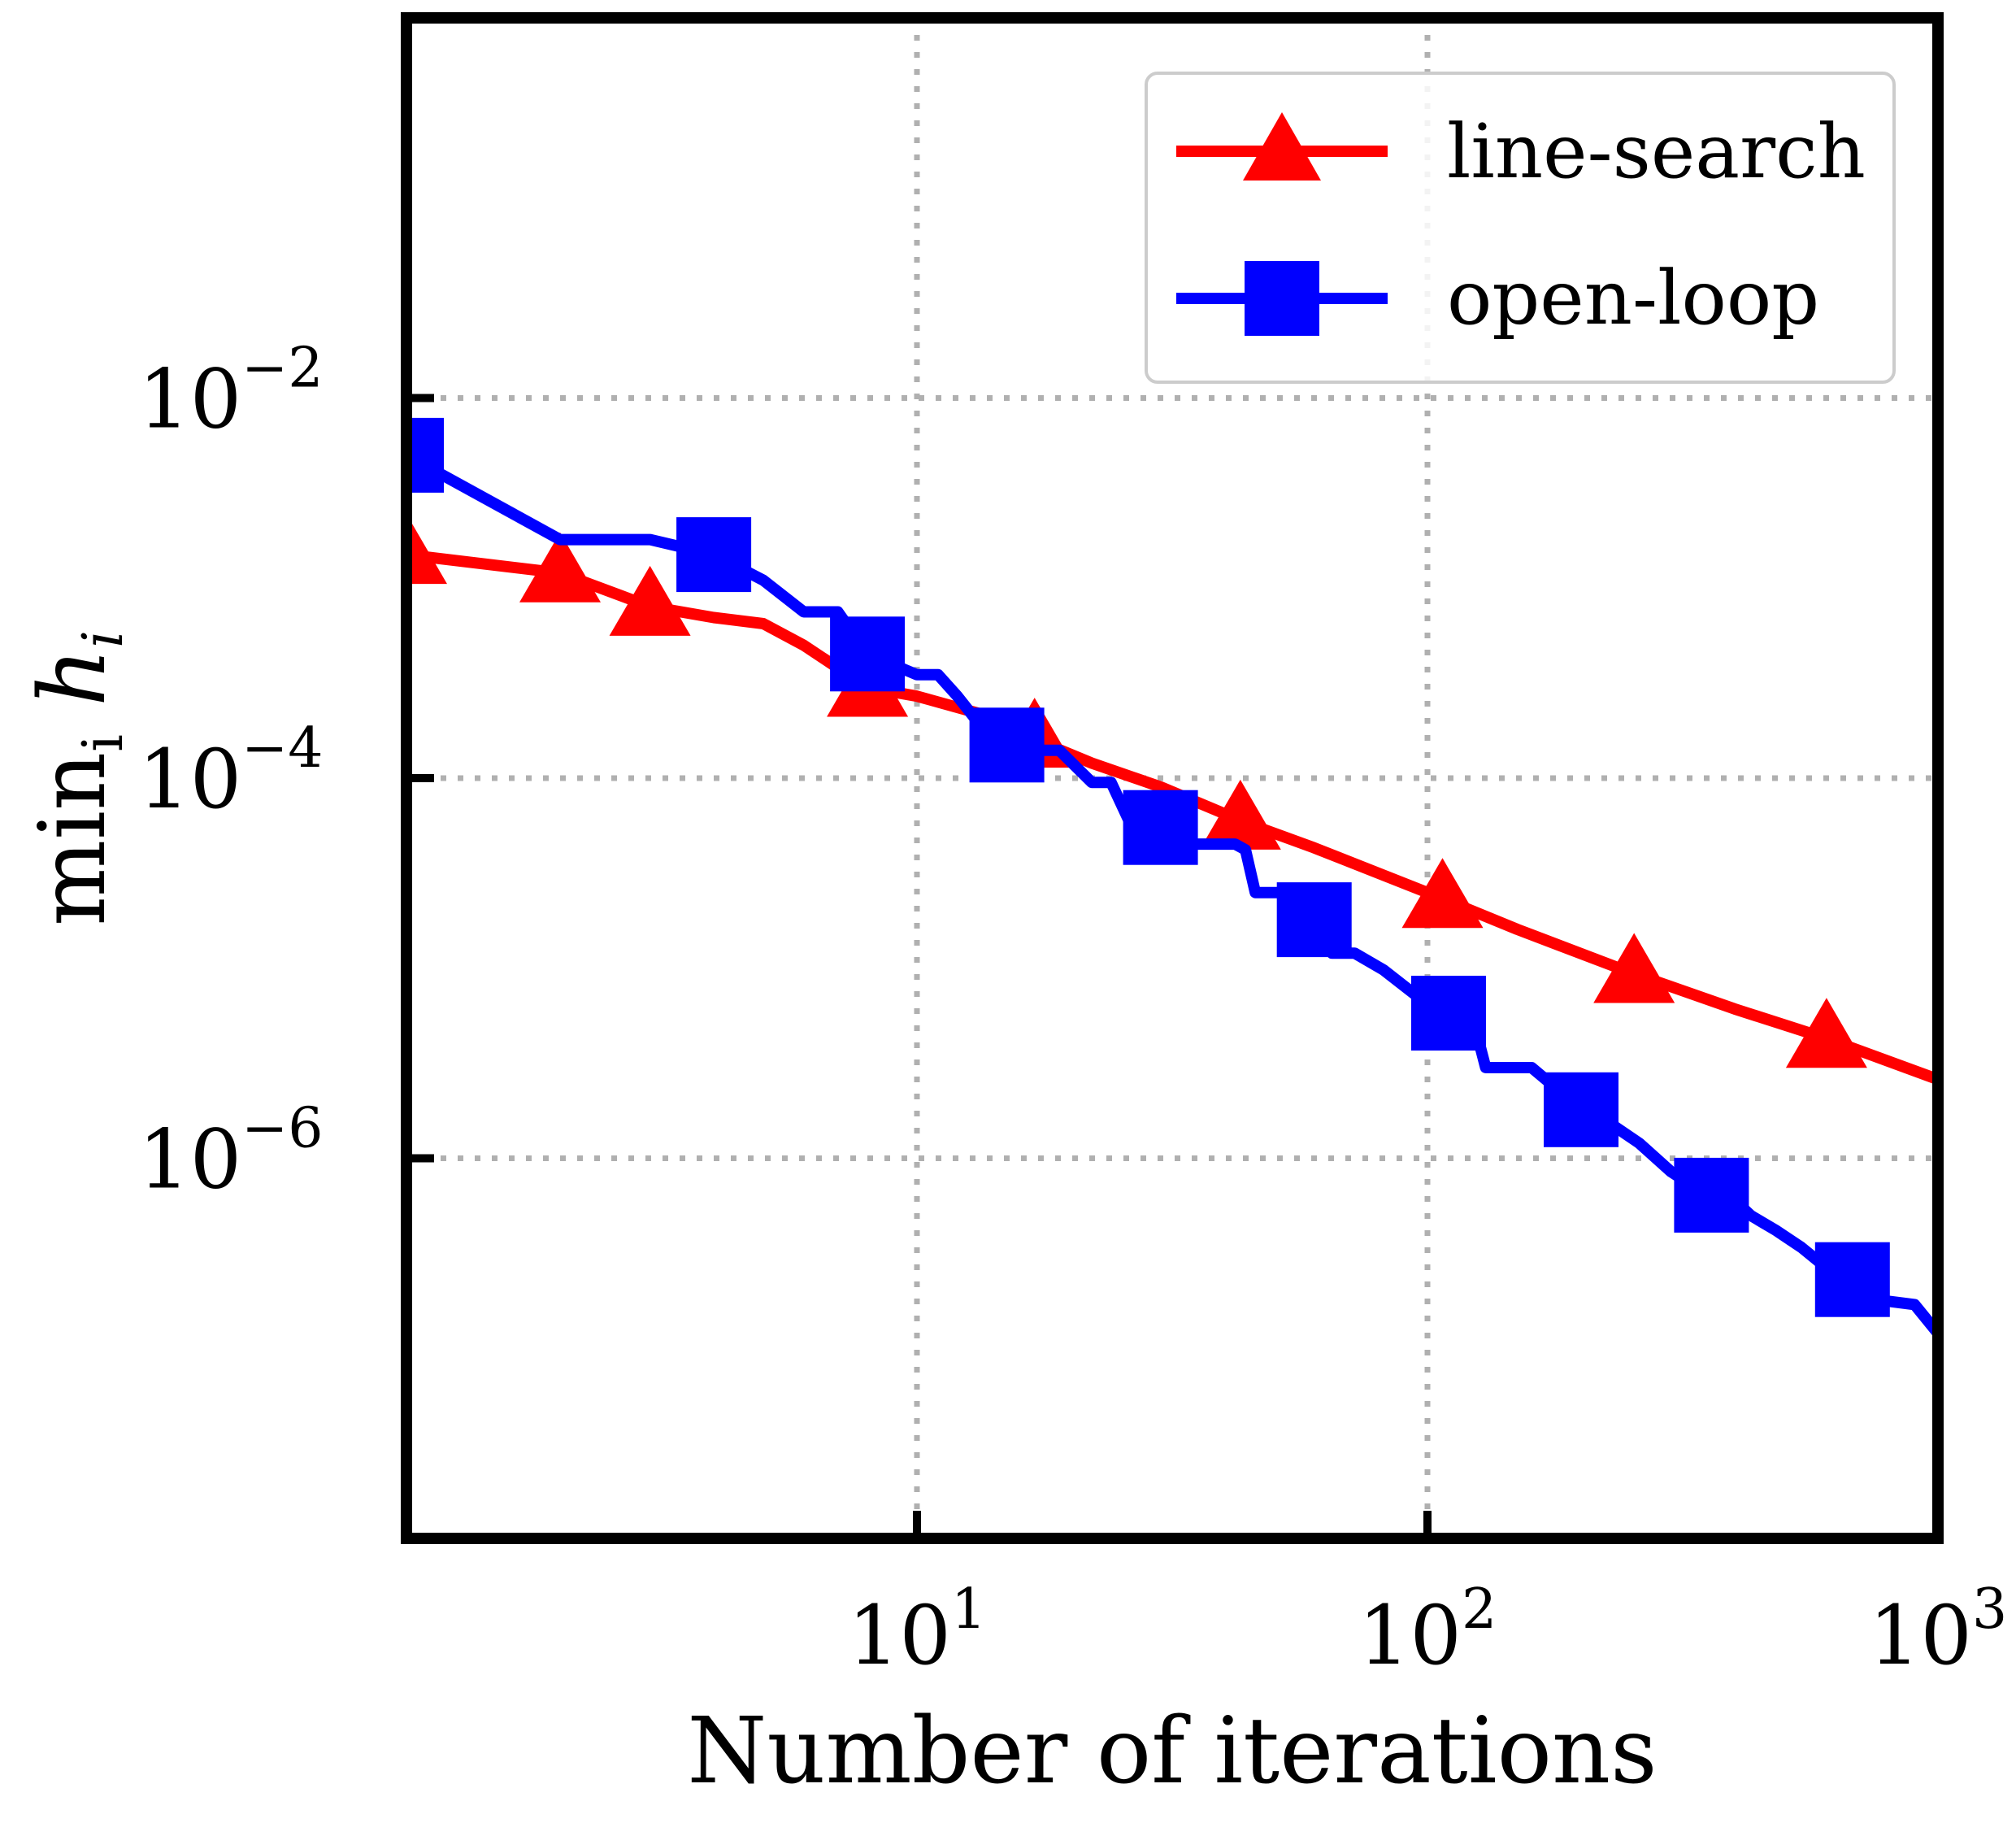 The image size is (2016, 1823). Describe the element at coordinates (1172, 1751) in the screenshot. I see `x-axis-label: Number of iterations` at that location.